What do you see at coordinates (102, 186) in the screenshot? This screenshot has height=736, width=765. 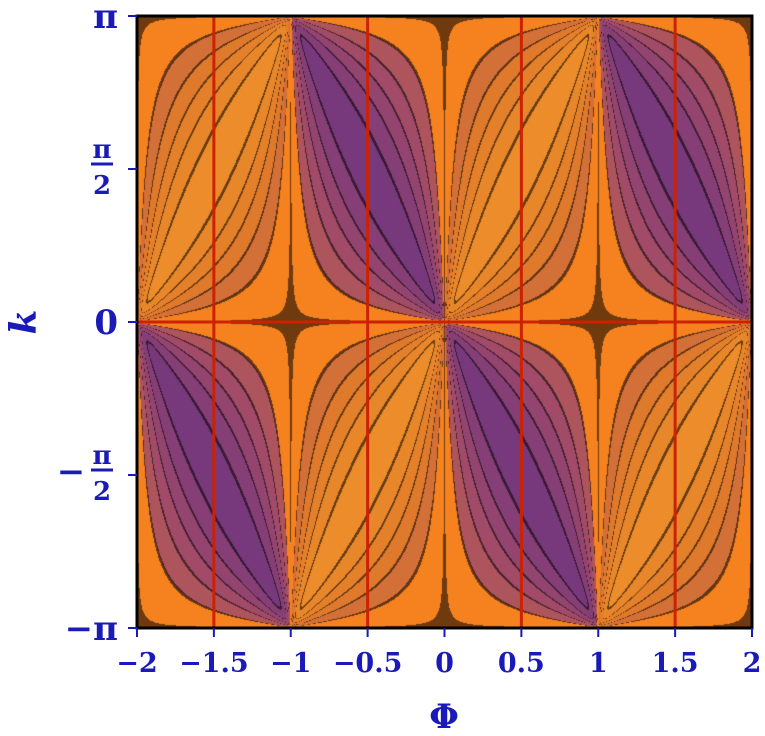 I see `y-tick-denominator-1: 2` at bounding box center [102, 186].